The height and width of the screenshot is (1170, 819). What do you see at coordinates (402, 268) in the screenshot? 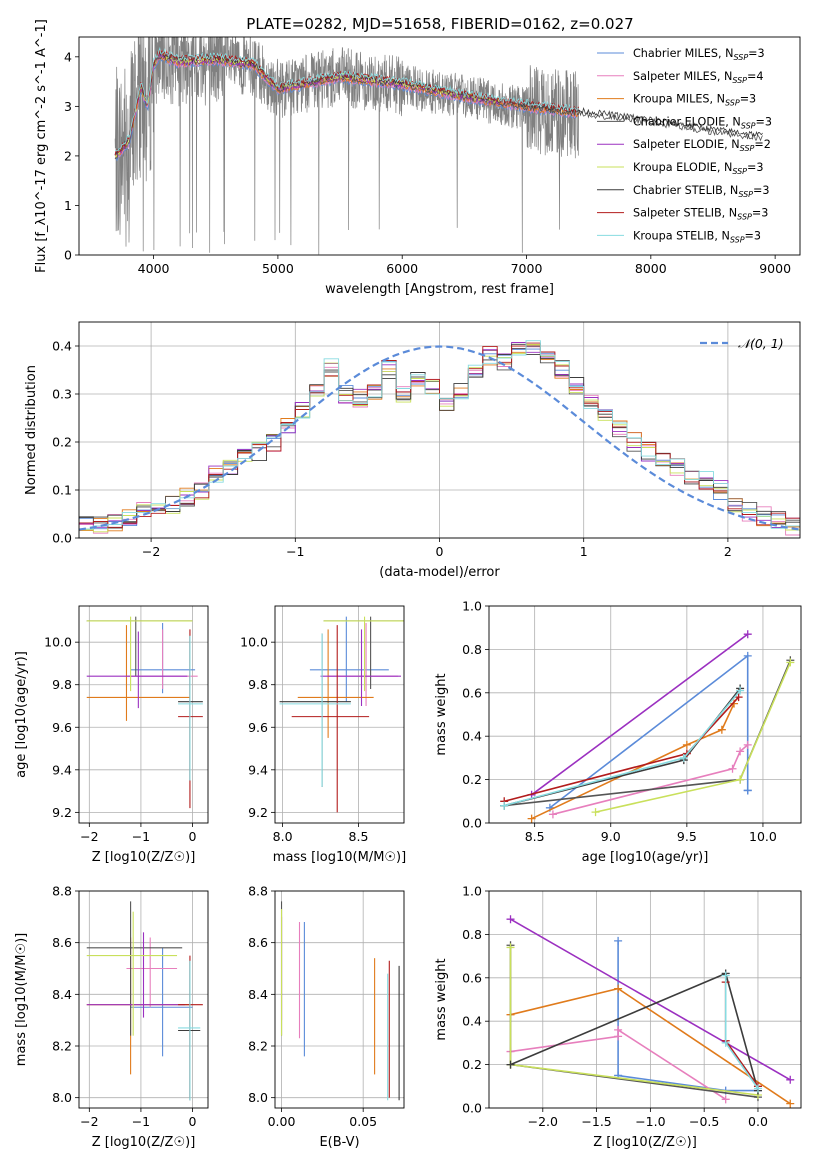
I see `x-tick-label: 6000` at bounding box center [402, 268].